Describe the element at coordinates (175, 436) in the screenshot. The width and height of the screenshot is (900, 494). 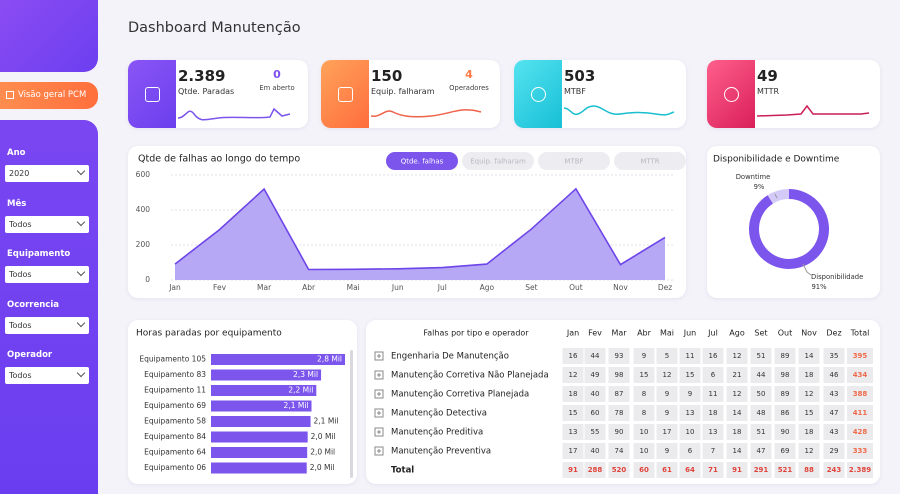
I see `y-tick-label: Equipamento 84` at that location.